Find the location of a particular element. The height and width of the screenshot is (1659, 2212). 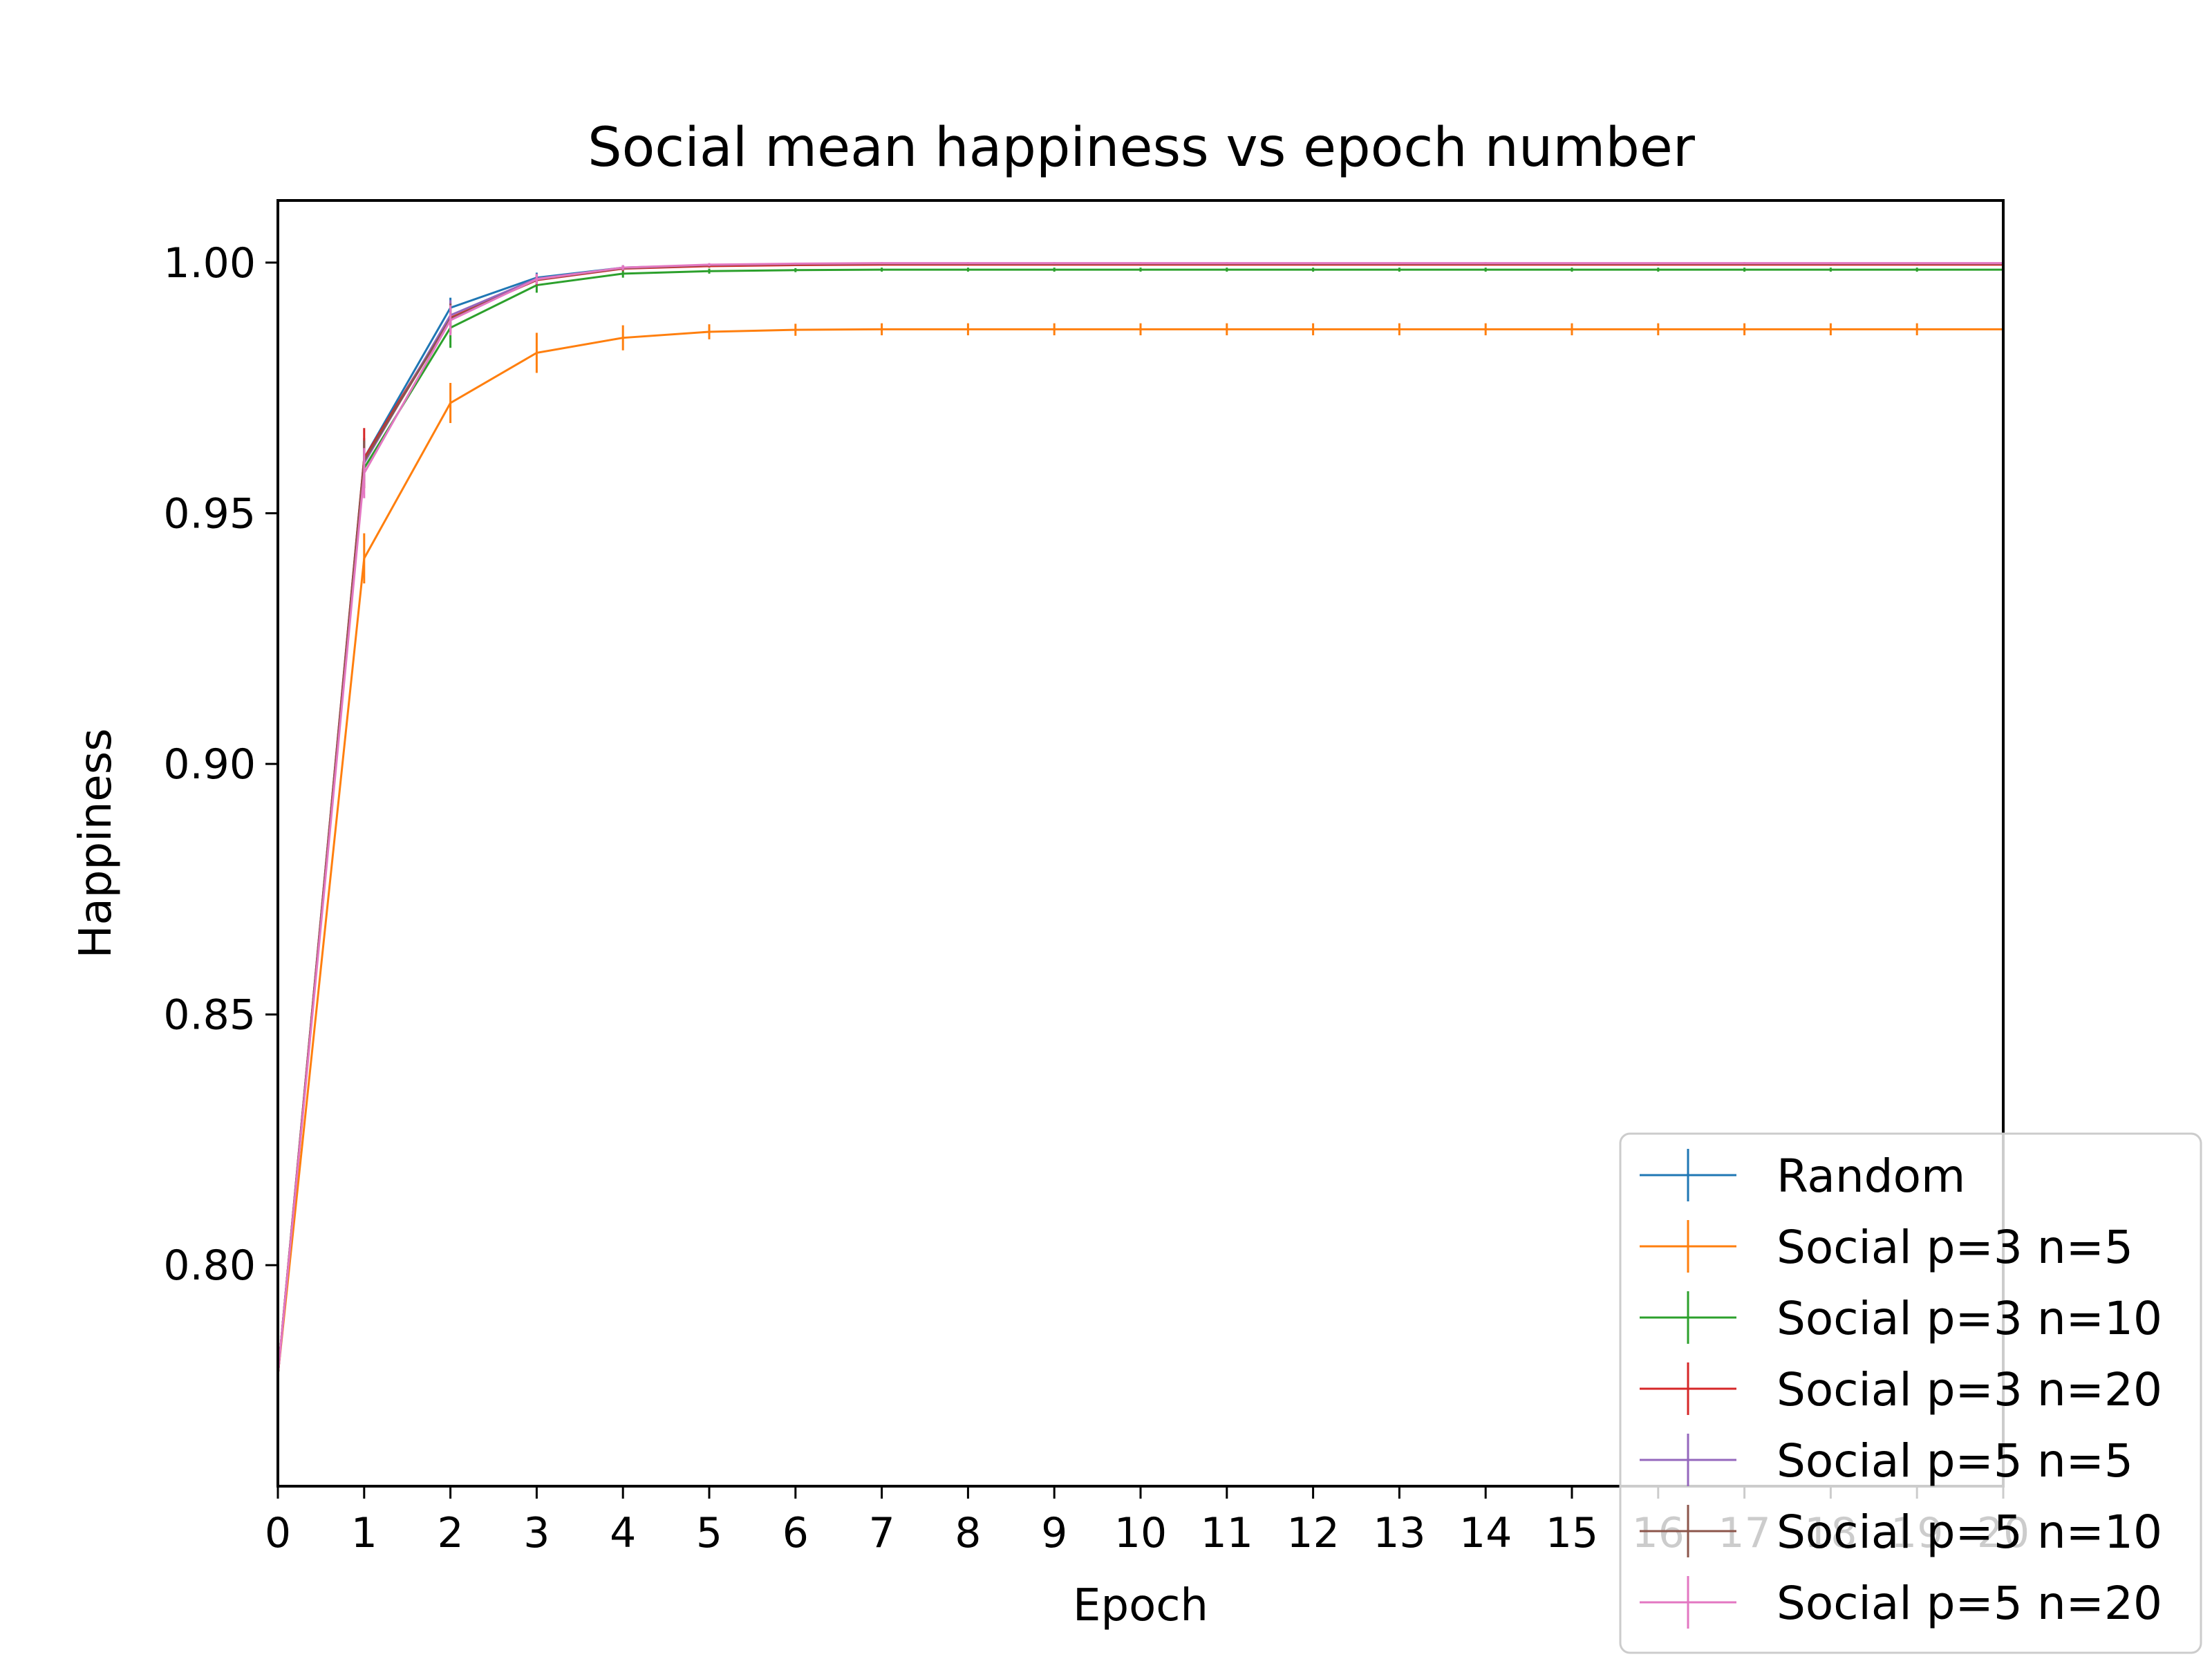

x-tick-label: 4 is located at coordinates (623, 1533).